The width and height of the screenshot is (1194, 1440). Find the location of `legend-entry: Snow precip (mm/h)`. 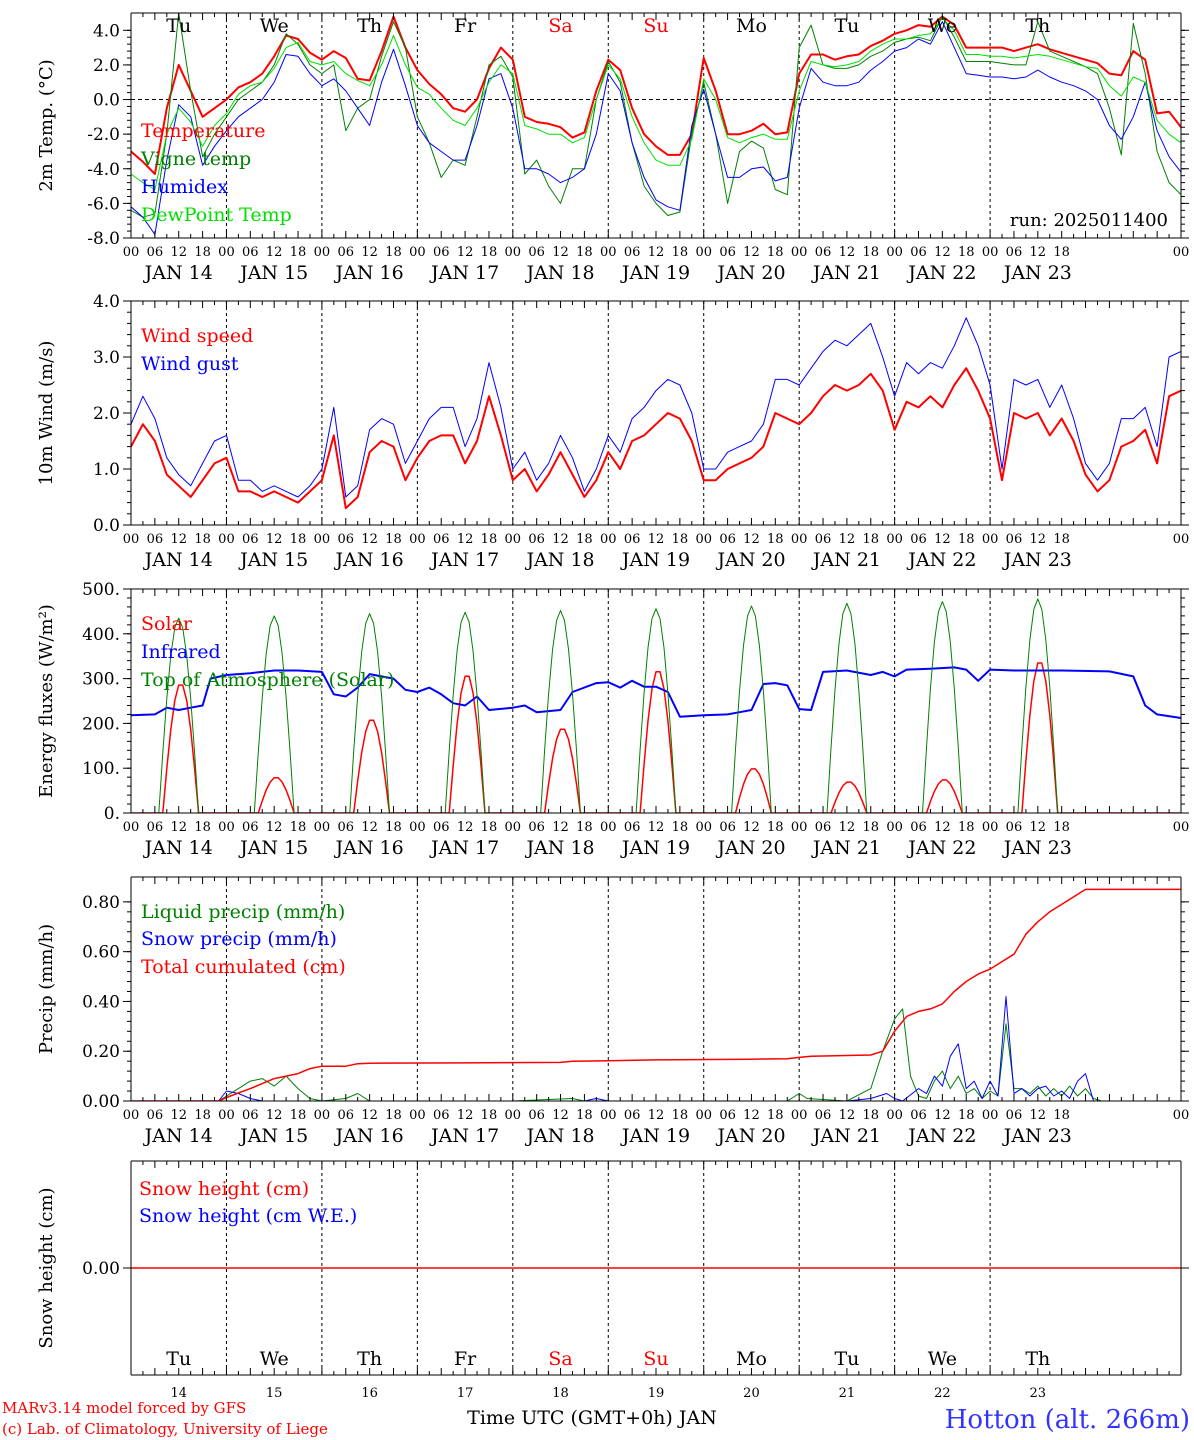

legend-entry: Snow precip (mm/h) is located at coordinates (239, 939).